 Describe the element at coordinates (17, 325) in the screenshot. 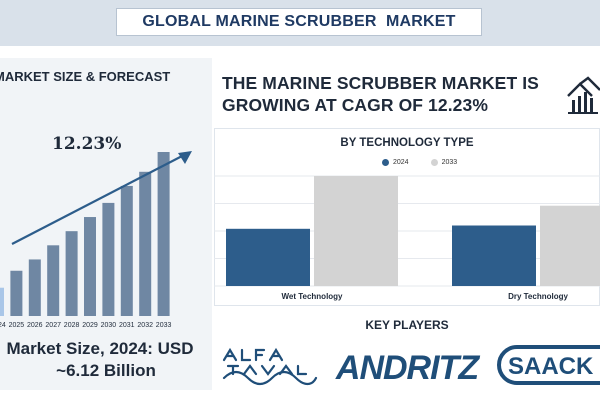

I see `forecast-tick-2025: 2025` at that location.